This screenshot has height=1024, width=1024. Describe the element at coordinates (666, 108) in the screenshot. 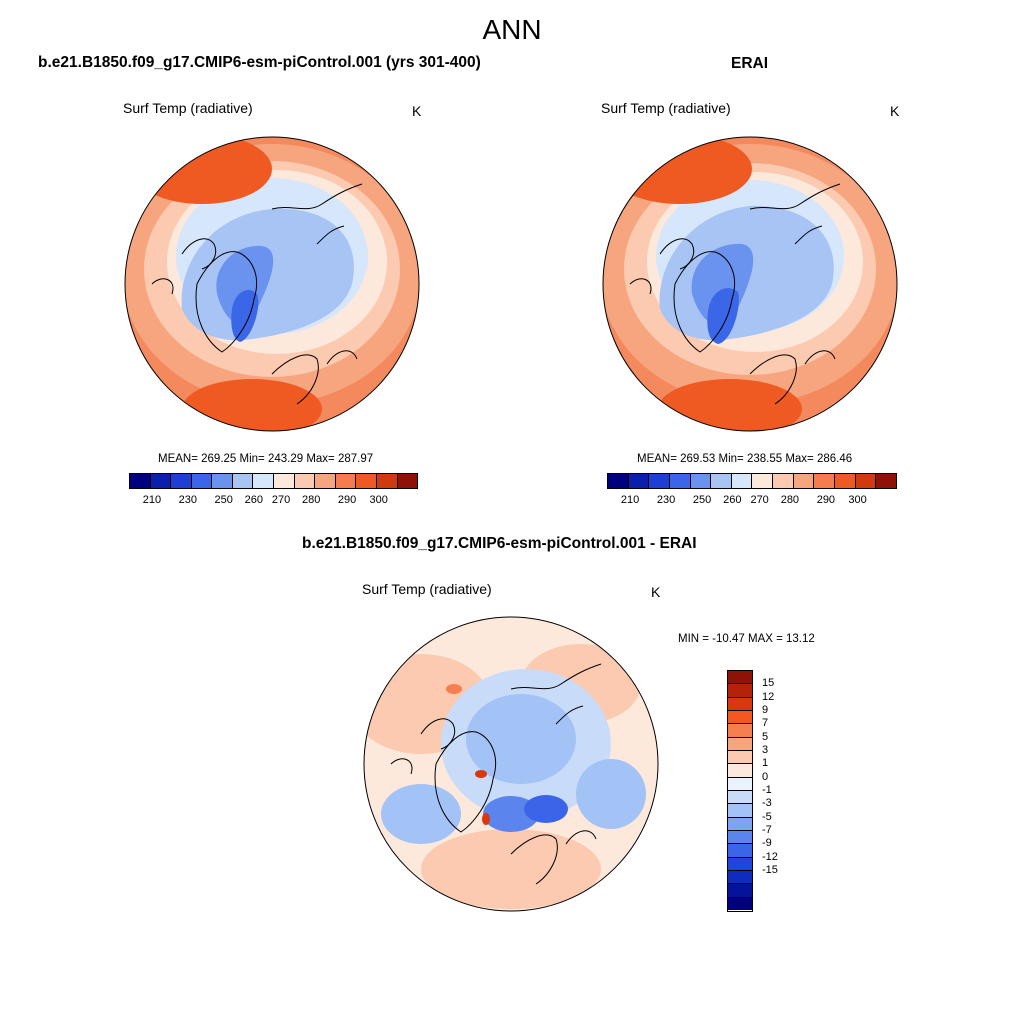

I see `obs-variable-label: Surf Temp (radiative)` at that location.